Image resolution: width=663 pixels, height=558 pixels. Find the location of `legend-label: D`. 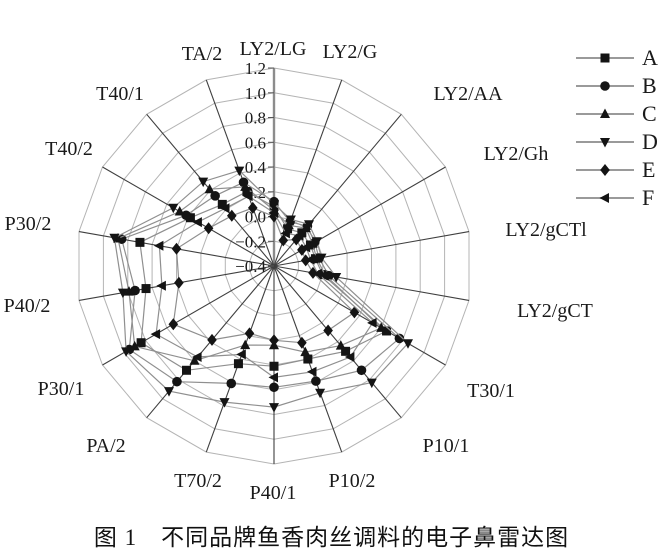

legend-label: D is located at coordinates (650, 141).